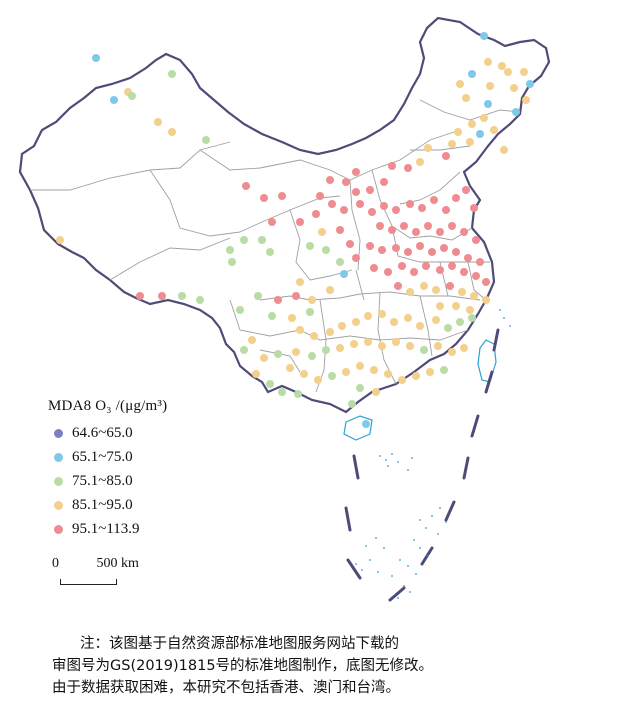 The image size is (620, 710). What do you see at coordinates (358, 428) in the screenshot?
I see `hainan-island` at bounding box center [358, 428].